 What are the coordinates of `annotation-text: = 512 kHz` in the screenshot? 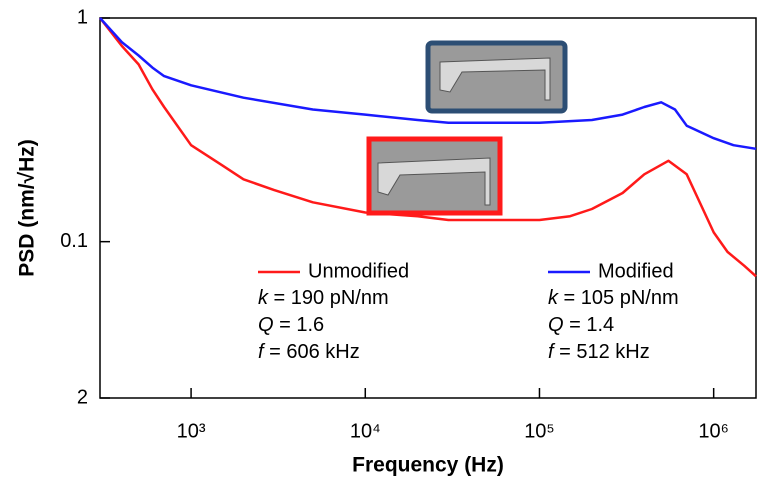 It's located at (602, 352).